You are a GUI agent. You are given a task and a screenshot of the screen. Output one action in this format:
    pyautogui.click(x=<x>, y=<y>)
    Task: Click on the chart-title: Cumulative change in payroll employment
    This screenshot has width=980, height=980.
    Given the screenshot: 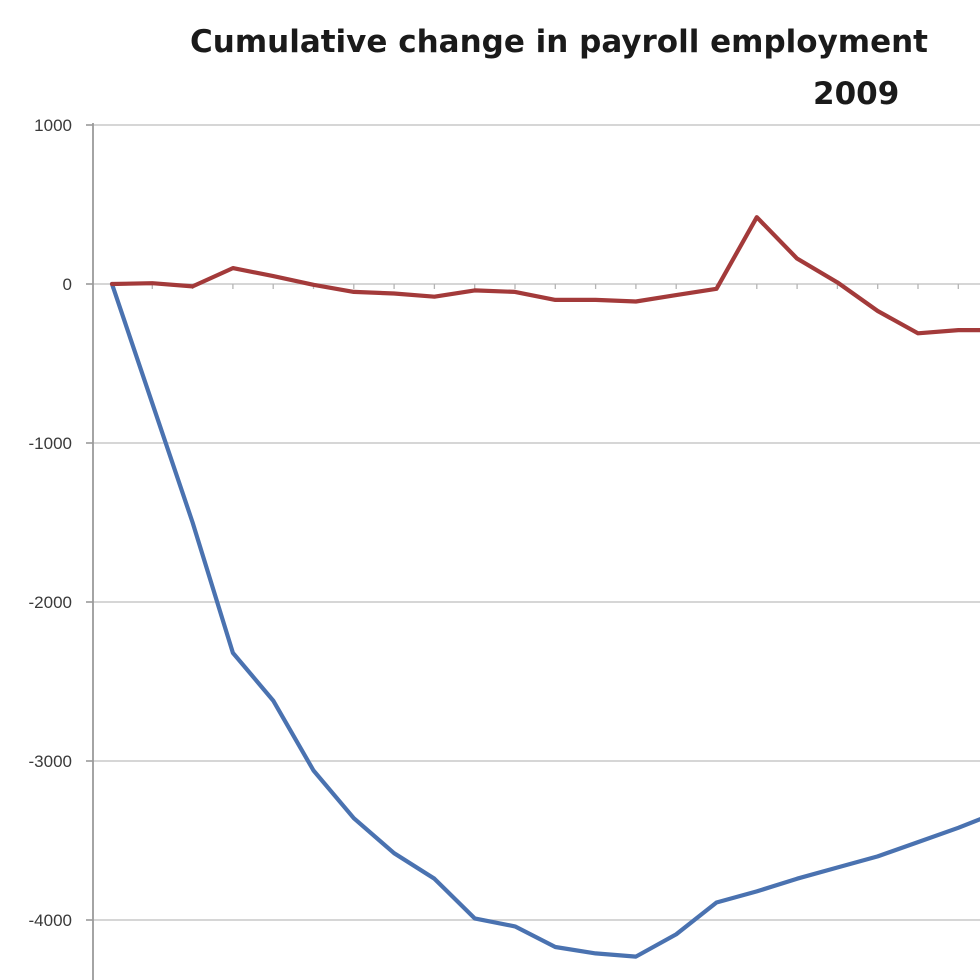 What is the action you would take?
    pyautogui.click(x=559, y=42)
    